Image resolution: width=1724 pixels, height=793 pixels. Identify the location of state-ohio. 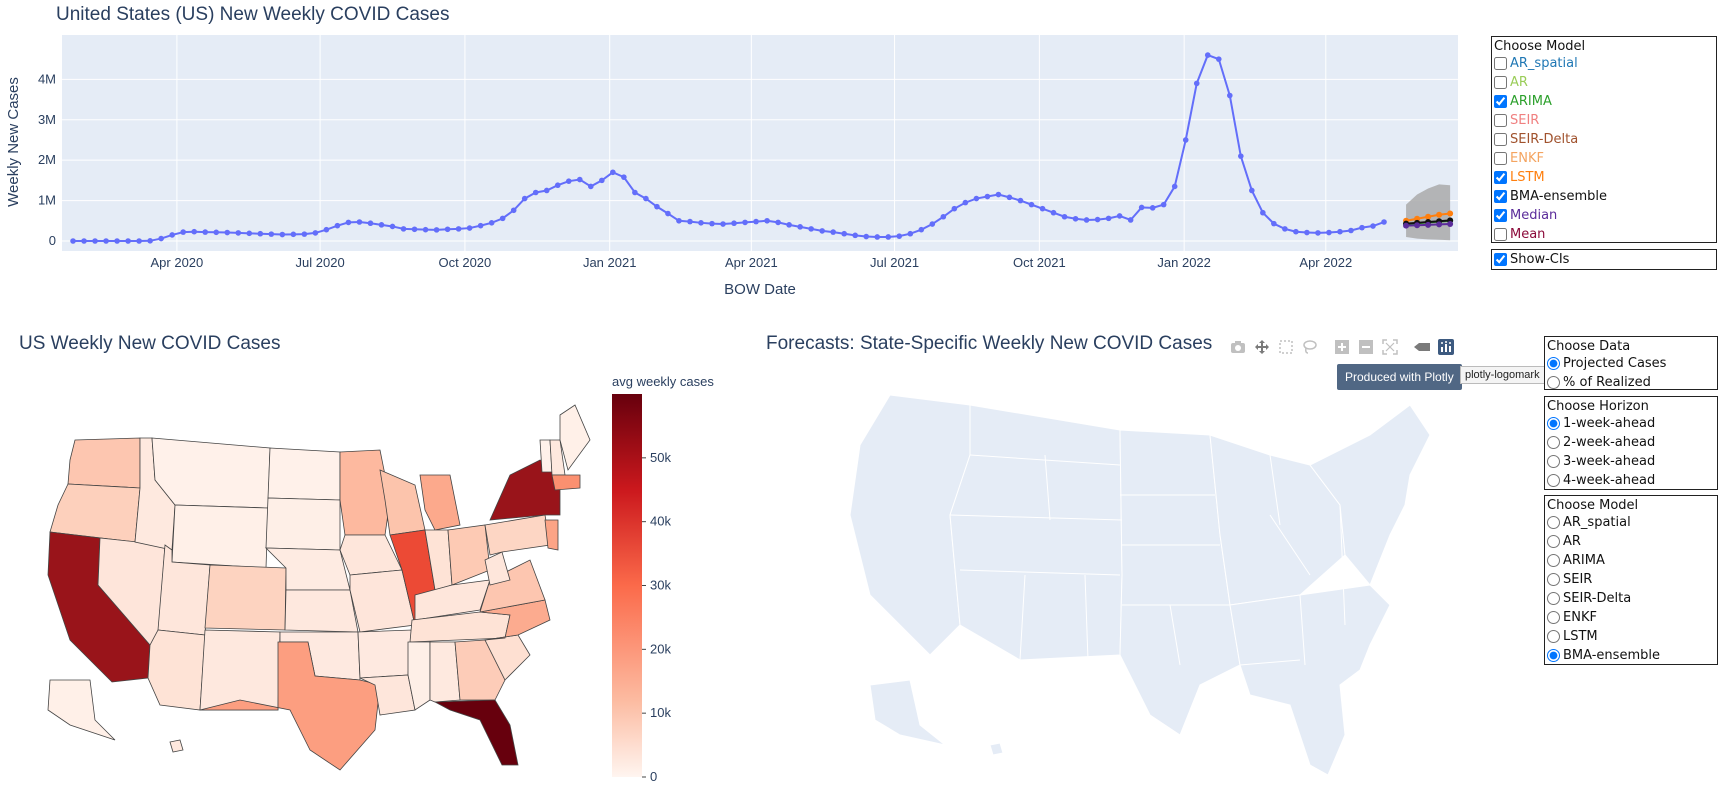
(469, 555).